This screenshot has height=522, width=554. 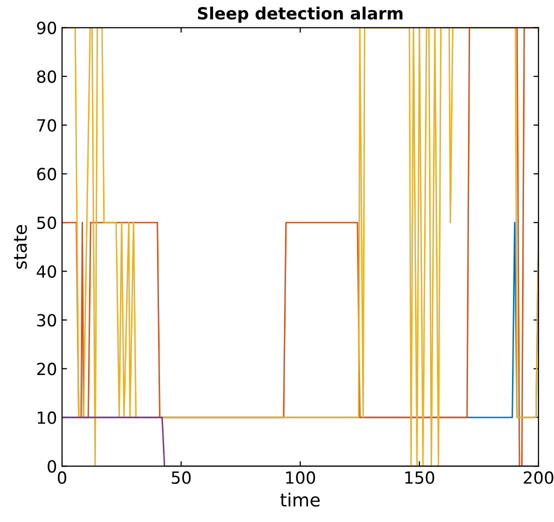 I want to click on y-tick-label: 40, so click(x=46, y=271).